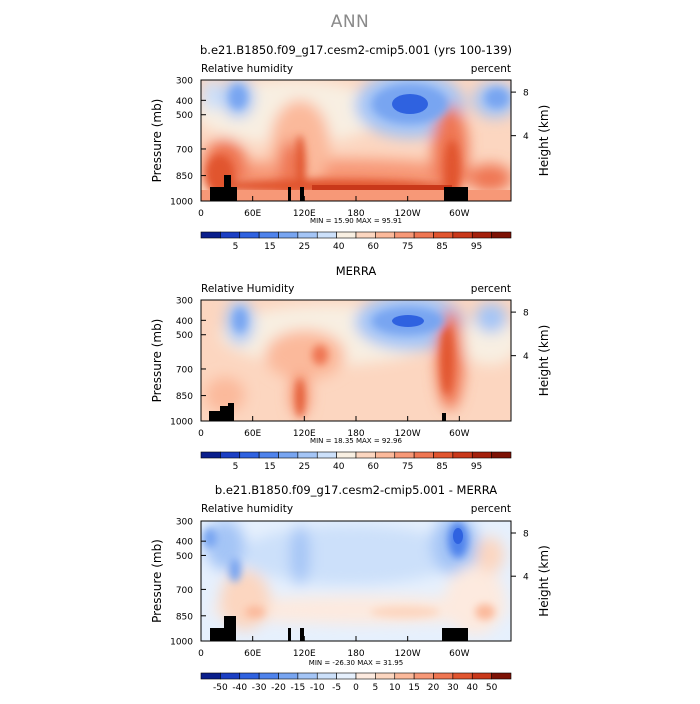 Image resolution: width=700 pixels, height=704 pixels. I want to click on field-label: Relative Humidity, so click(247, 289).